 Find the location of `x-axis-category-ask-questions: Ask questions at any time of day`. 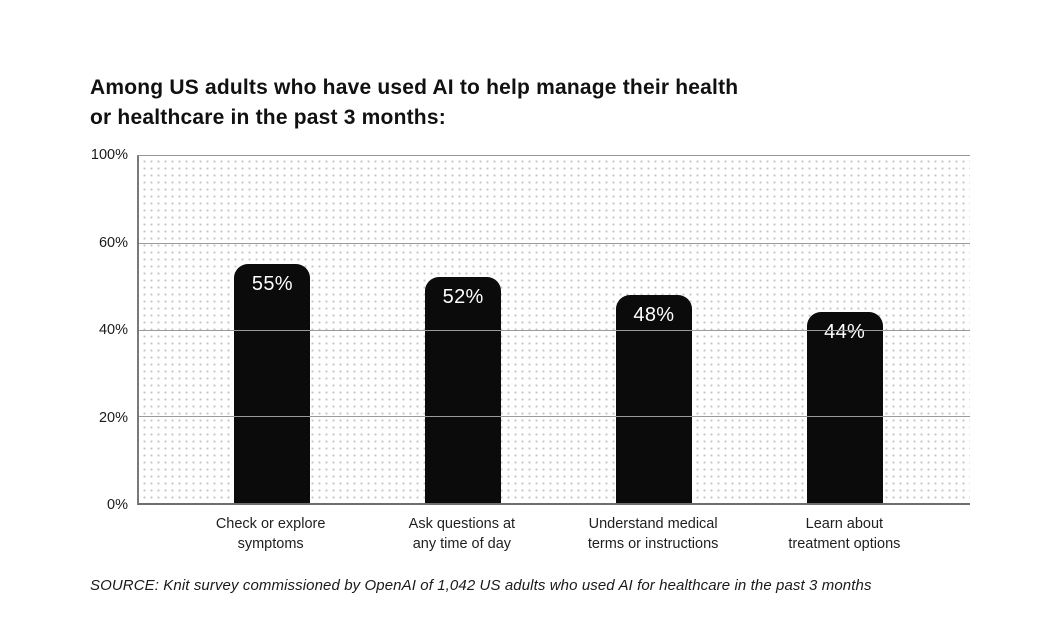

x-axis-category-ask-questions: Ask questions at any time of day is located at coordinates (462, 534).